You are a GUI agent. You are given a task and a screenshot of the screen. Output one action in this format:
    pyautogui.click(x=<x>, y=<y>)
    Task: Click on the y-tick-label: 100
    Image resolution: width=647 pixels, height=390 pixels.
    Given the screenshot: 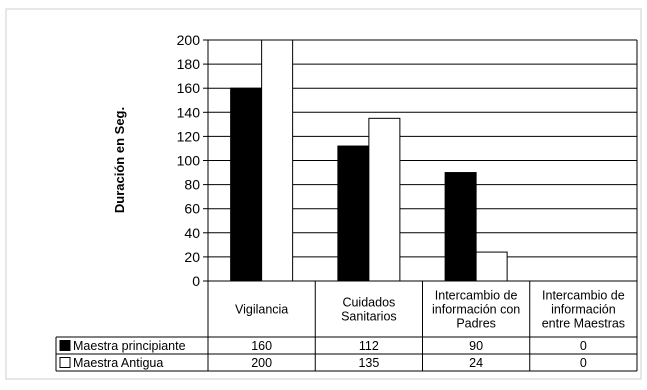 What is the action you would take?
    pyautogui.click(x=189, y=161)
    